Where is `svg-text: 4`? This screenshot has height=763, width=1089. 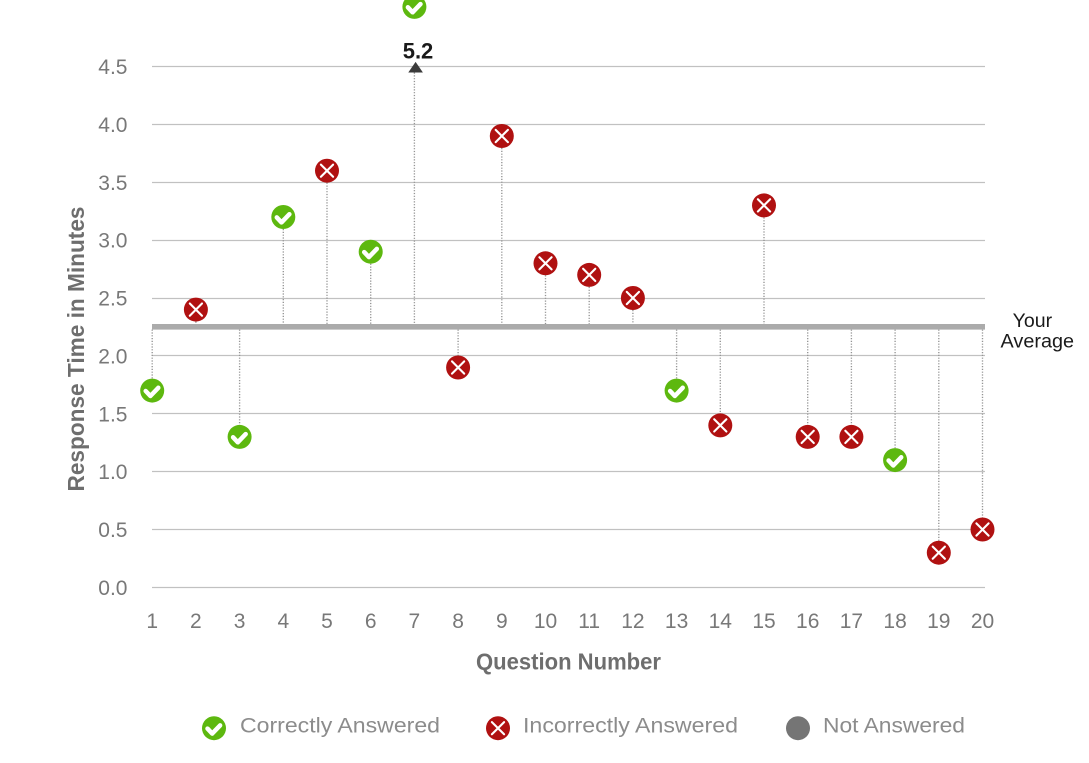 svg-text: 4 is located at coordinates (283, 621).